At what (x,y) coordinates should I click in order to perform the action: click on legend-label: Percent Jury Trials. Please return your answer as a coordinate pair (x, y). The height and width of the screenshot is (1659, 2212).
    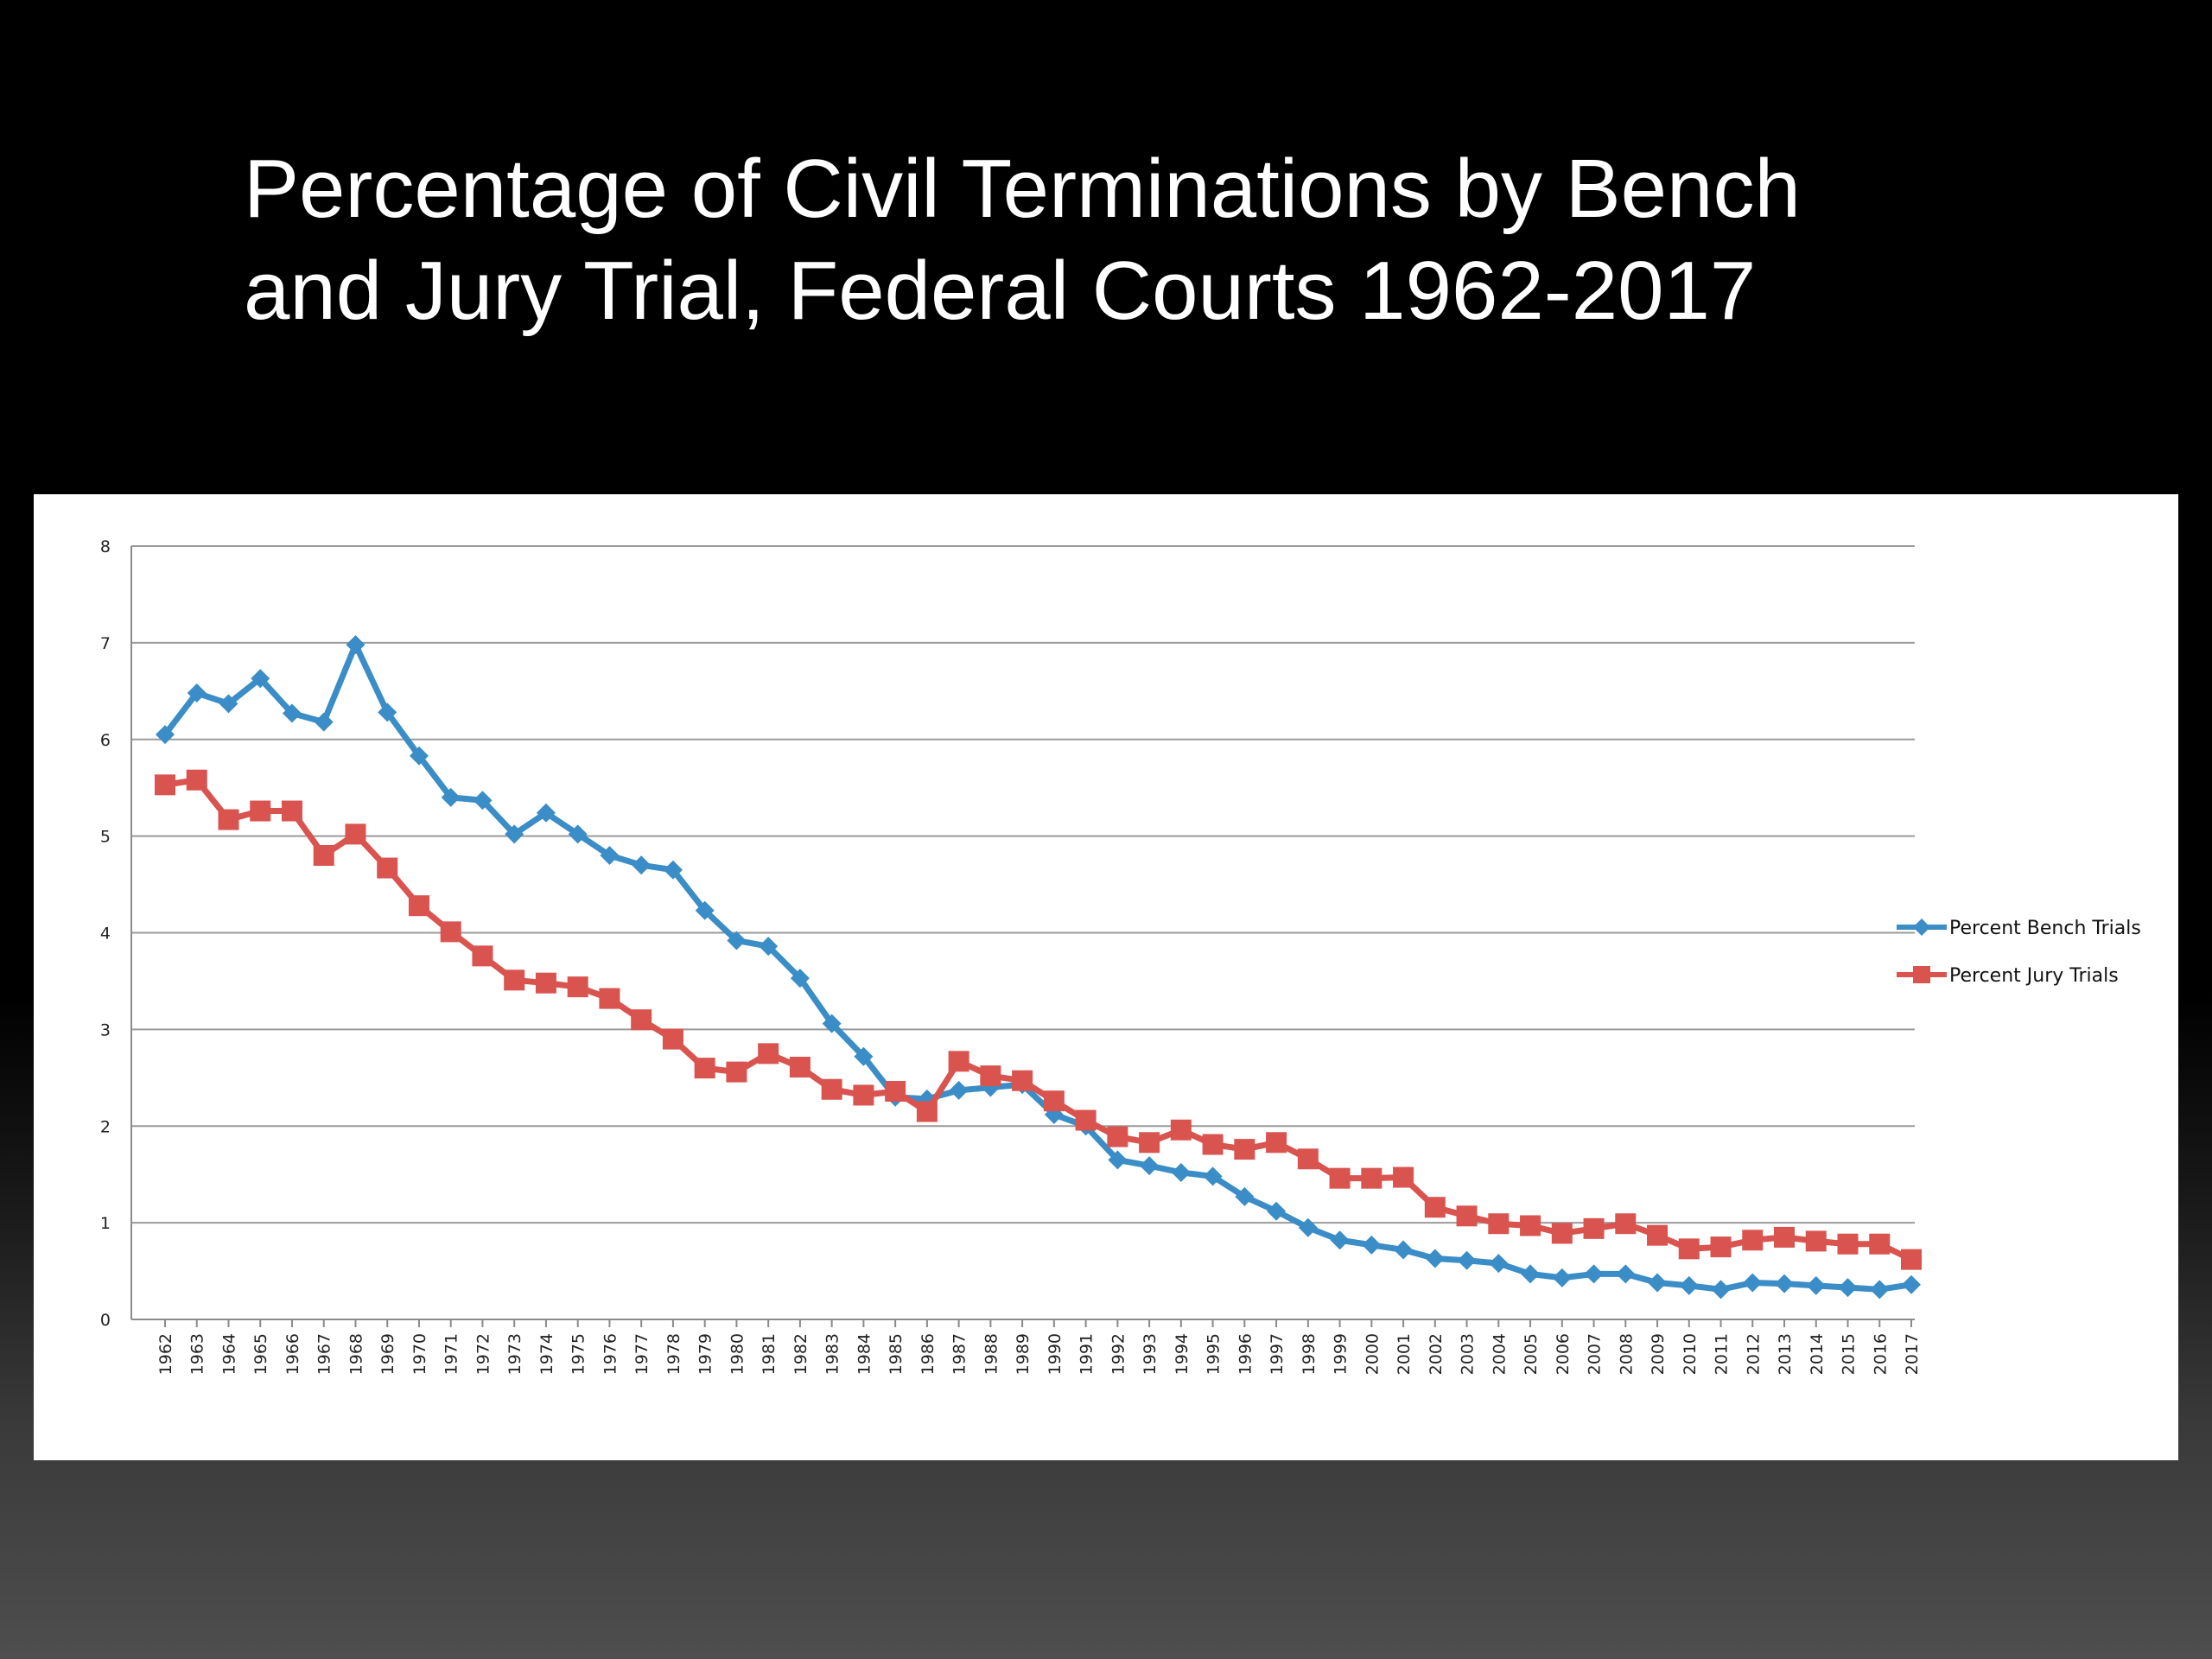
    Looking at the image, I should click on (2034, 976).